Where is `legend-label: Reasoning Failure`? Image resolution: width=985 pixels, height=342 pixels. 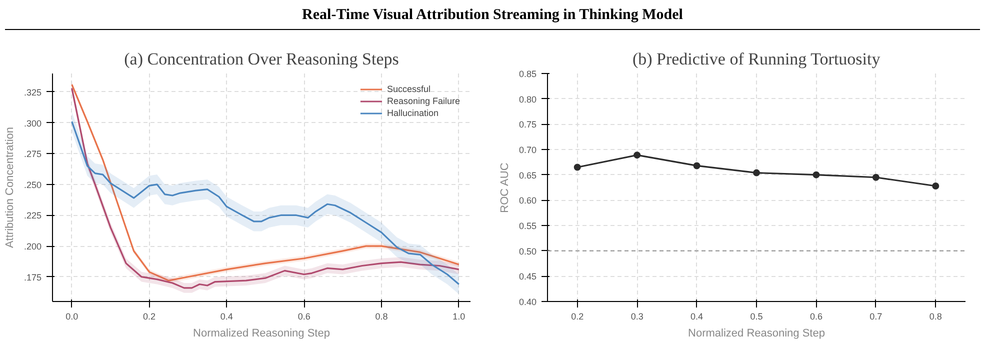 legend-label: Reasoning Failure is located at coordinates (423, 101).